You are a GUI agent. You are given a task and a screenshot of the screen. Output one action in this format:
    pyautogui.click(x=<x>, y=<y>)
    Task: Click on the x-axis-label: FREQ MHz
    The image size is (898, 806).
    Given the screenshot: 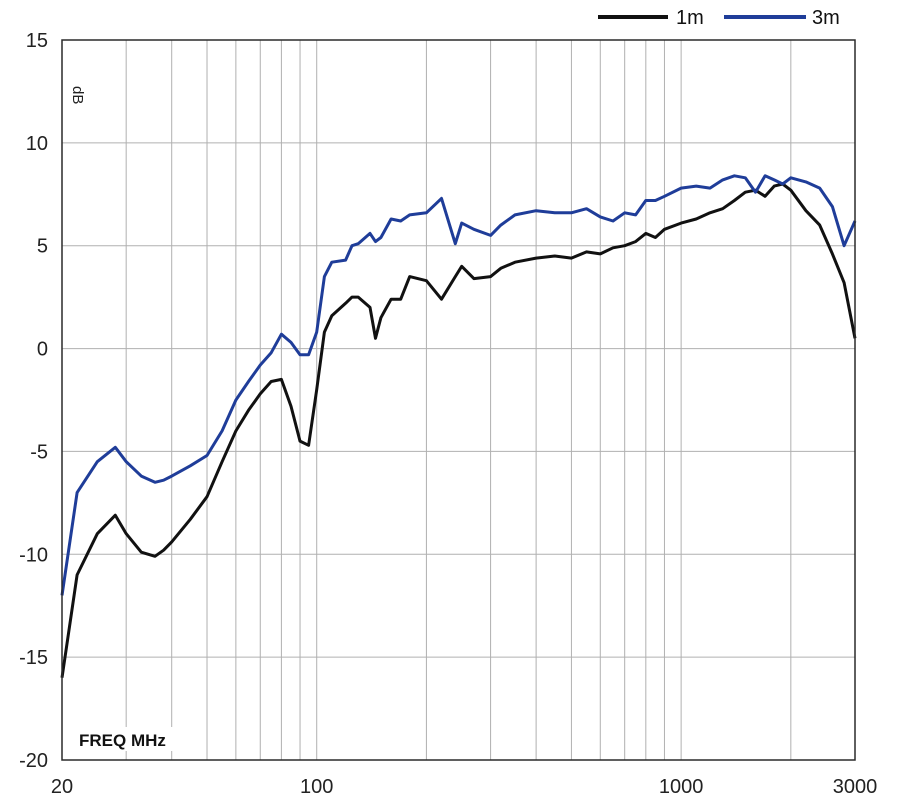 What is the action you would take?
    pyautogui.click(x=122, y=740)
    